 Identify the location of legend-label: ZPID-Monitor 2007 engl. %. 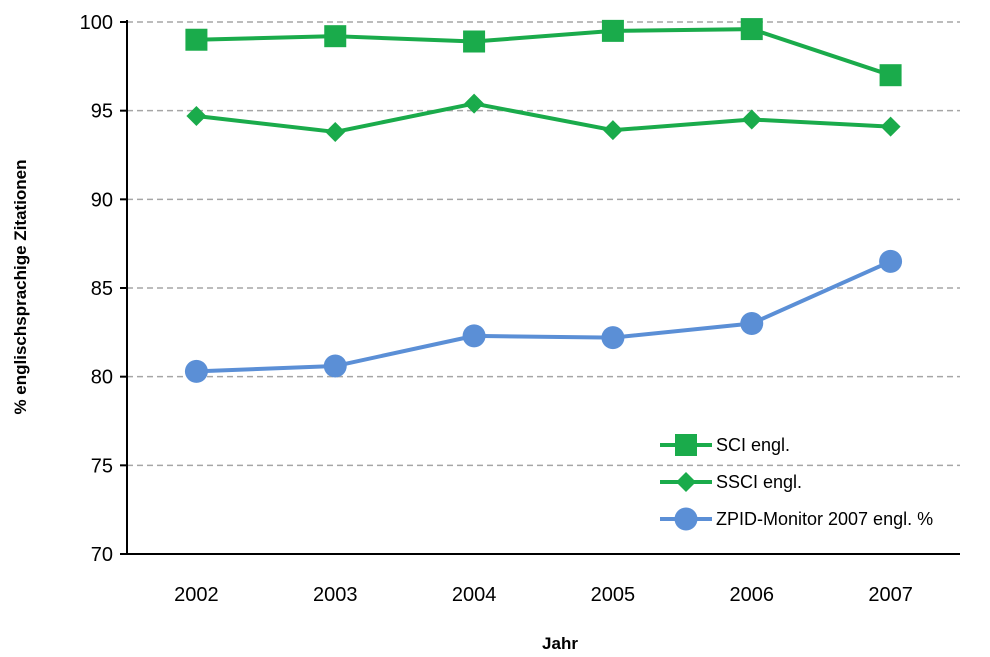
(824, 519).